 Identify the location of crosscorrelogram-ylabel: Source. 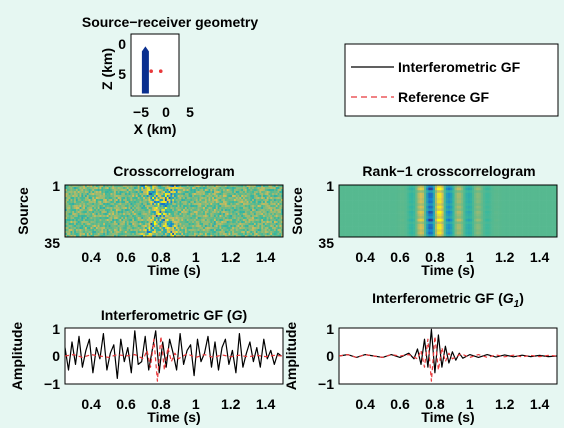
(23, 211).